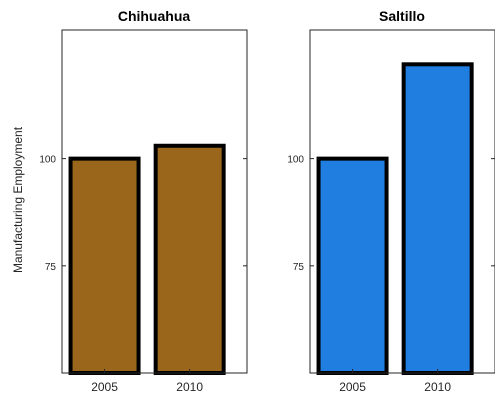 The height and width of the screenshot is (405, 495). Describe the element at coordinates (402, 16) in the screenshot. I see `chart-title-saltillo: Saltillo` at that location.